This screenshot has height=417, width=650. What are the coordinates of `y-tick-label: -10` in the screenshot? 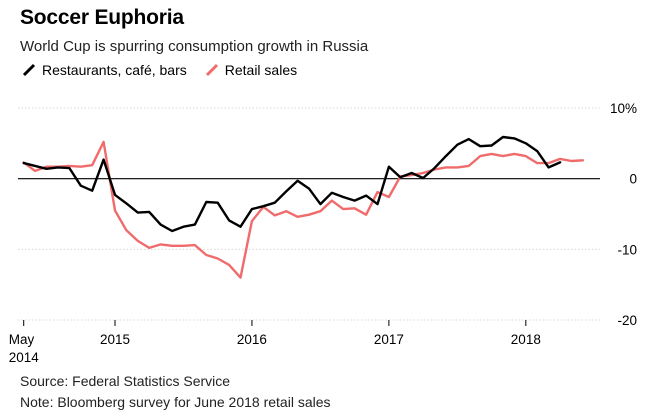 It's located at (627, 249).